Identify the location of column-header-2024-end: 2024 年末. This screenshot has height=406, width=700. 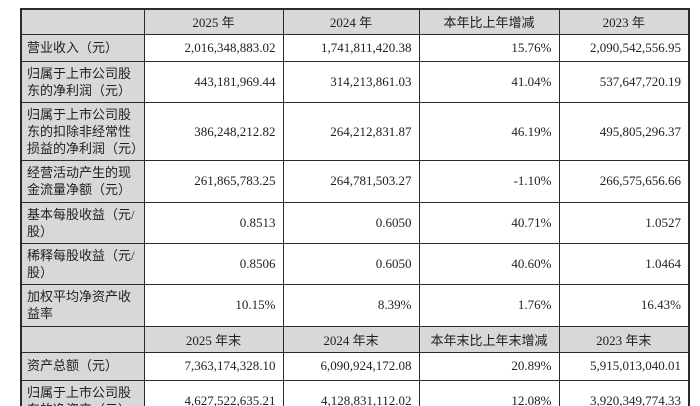
(351, 339).